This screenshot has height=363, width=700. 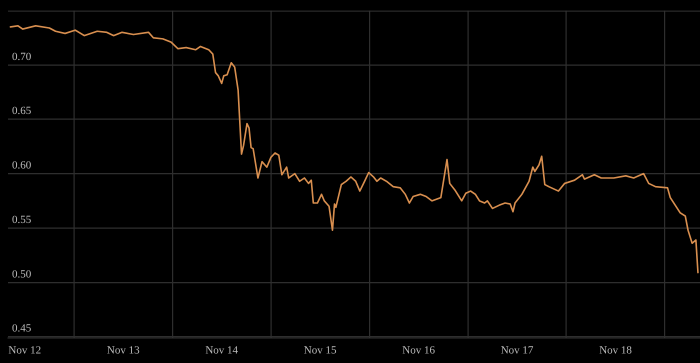 I want to click on y-tick-label: 0.65, so click(x=22, y=111).